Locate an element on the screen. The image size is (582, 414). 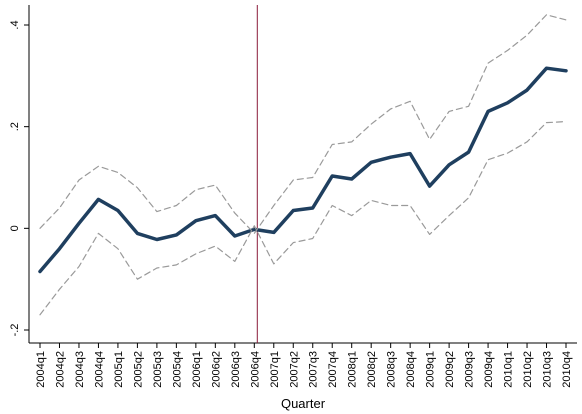
x-tick-label: 2005q1 is located at coordinates (119, 369).